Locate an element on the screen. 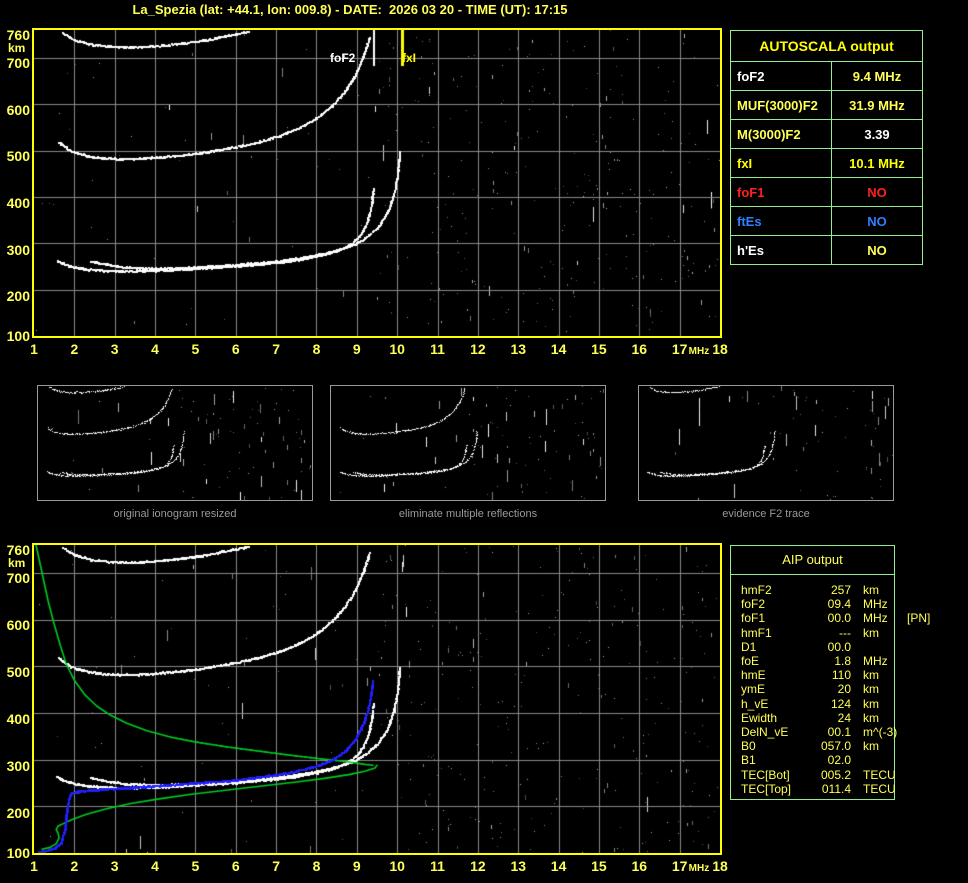  aip-key: hmE is located at coordinates (753, 675).